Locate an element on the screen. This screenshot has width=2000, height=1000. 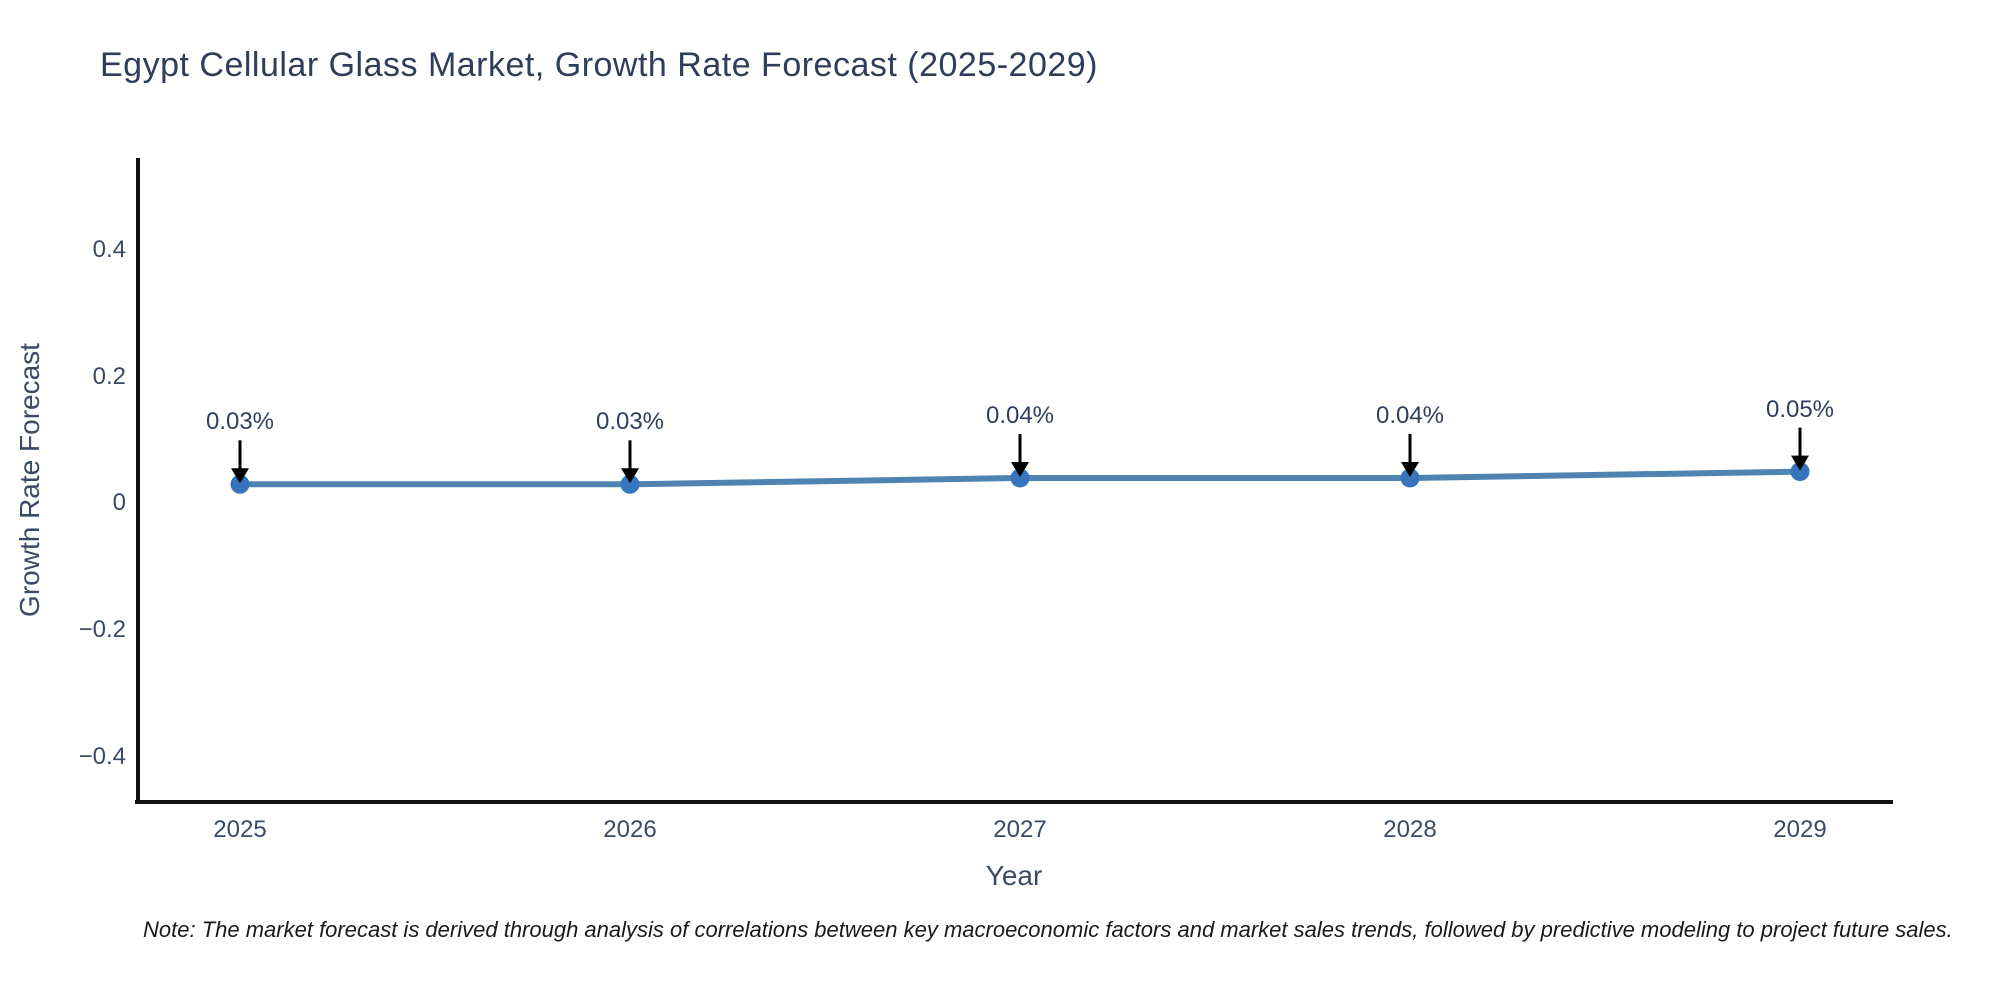
y-tick-label: 0 is located at coordinates (119, 503).